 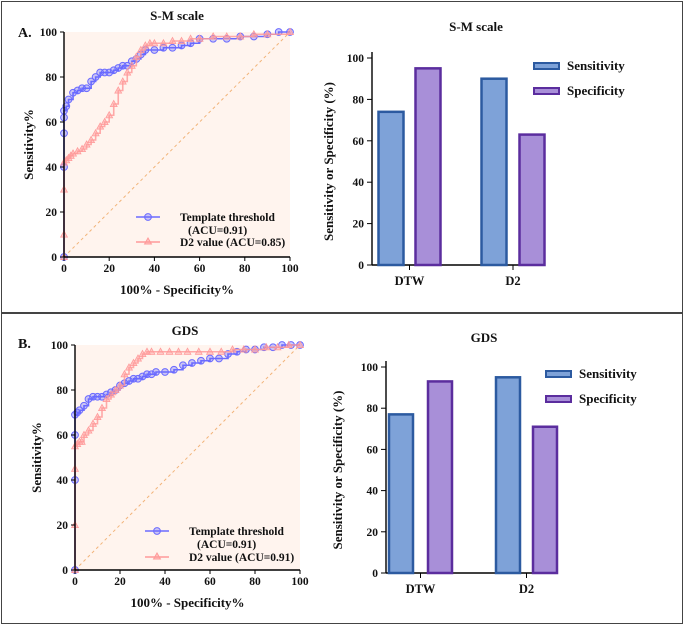 I want to click on legend-label-d2: D2 value (ACU=0.85), so click(x=232, y=243).